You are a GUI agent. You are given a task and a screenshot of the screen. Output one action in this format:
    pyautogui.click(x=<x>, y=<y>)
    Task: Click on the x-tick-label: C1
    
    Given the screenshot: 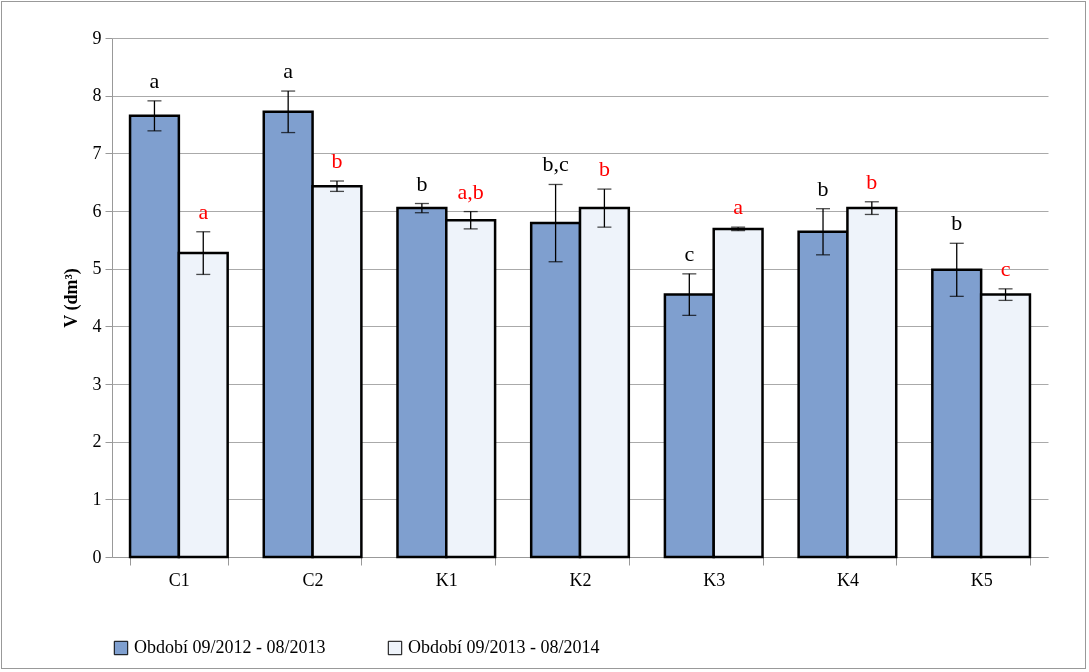 What is the action you would take?
    pyautogui.click(x=179, y=579)
    